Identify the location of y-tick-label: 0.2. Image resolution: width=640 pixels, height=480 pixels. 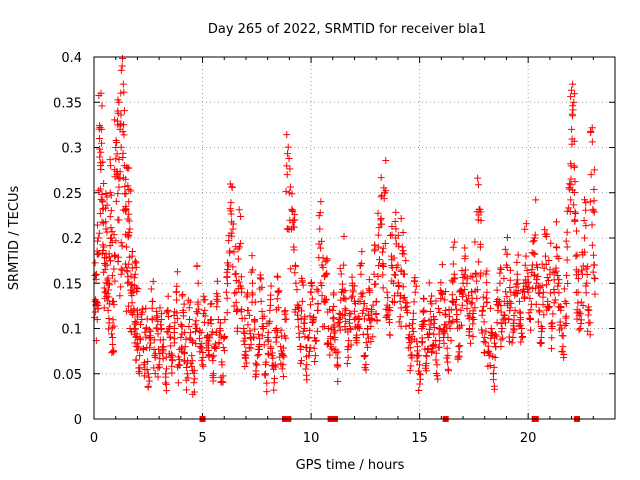
(71, 239).